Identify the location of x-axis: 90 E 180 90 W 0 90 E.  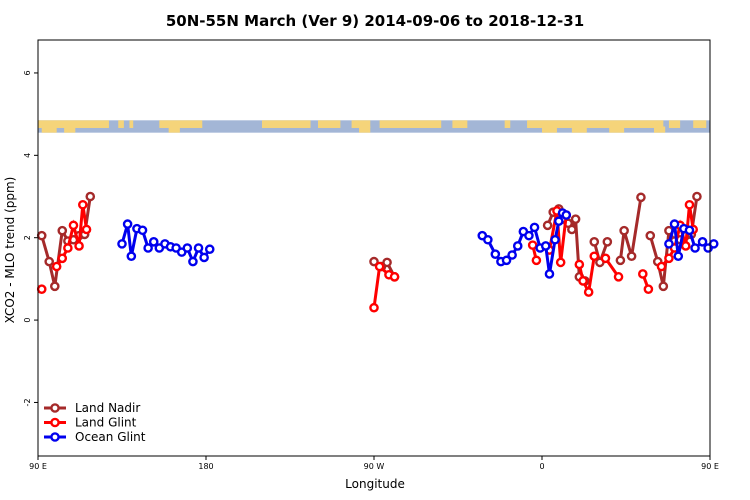
(374, 463).